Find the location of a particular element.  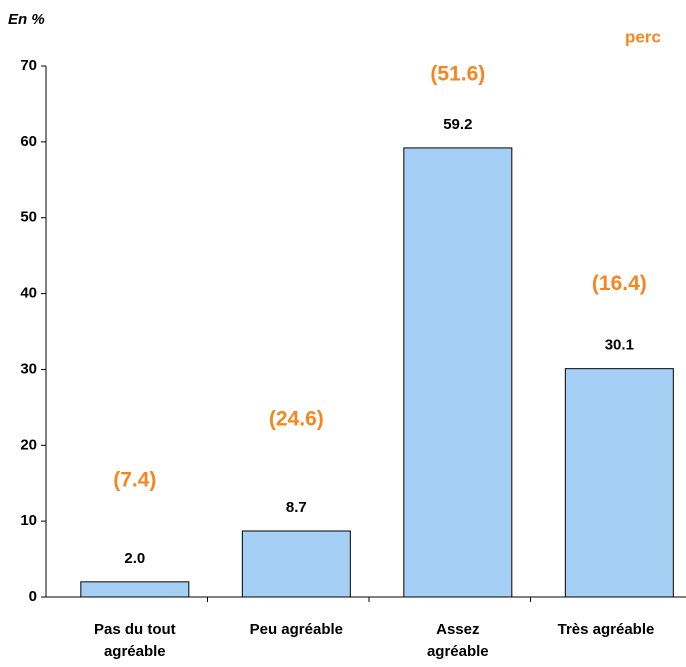

corner-note: perc is located at coordinates (643, 36).